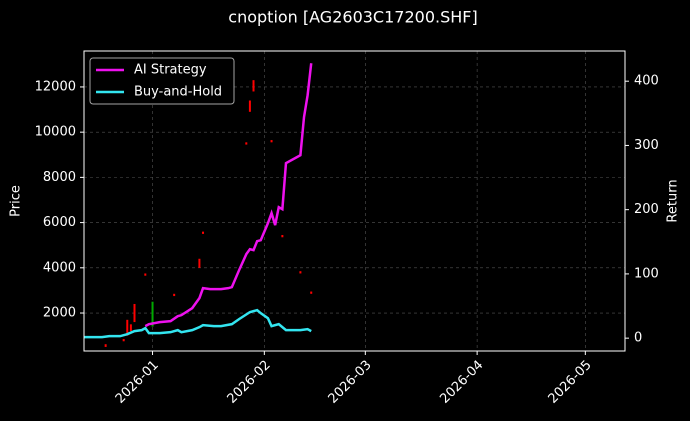  I want to click on y-tick-label: 6000, so click(59, 222).